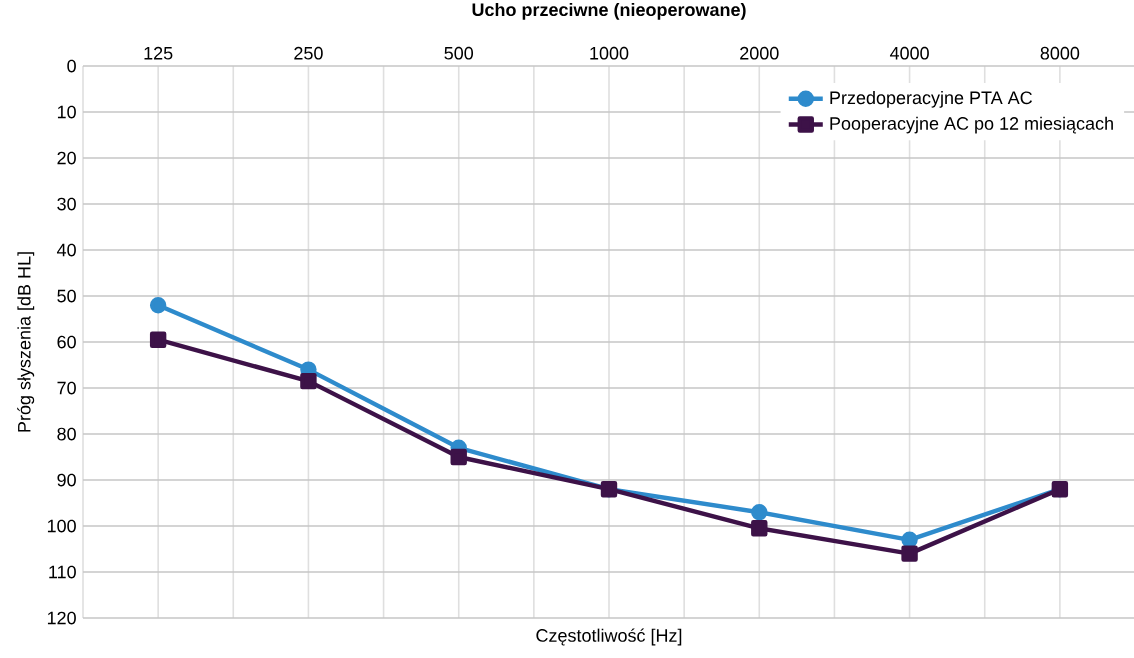  Describe the element at coordinates (66, 434) in the screenshot. I see `y-tick-label: 80` at that location.